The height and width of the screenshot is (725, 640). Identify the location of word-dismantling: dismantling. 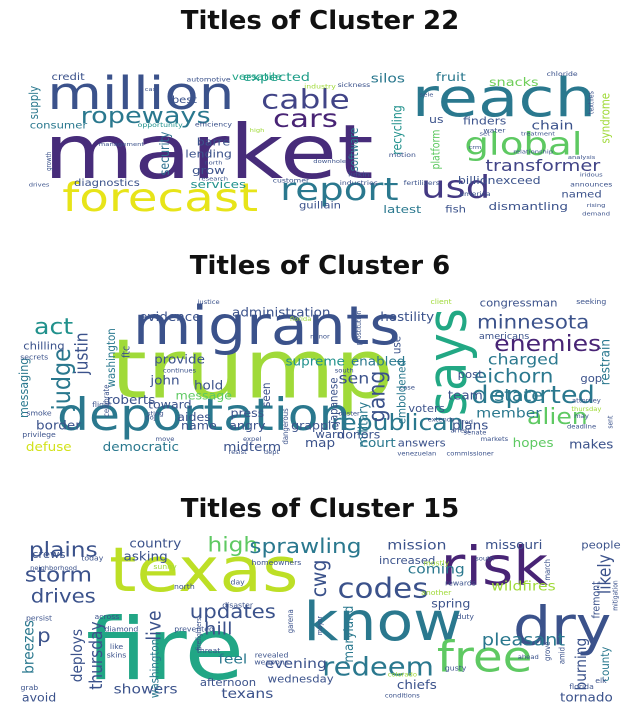
(529, 206).